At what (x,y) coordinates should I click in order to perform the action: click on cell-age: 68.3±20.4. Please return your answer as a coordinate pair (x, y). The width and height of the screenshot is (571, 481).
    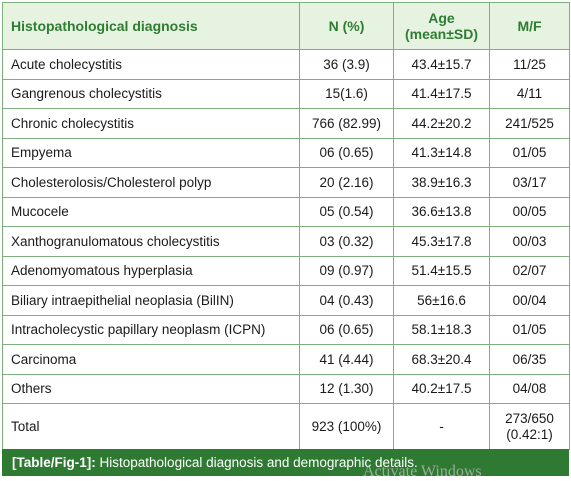
    Looking at the image, I should click on (441, 359).